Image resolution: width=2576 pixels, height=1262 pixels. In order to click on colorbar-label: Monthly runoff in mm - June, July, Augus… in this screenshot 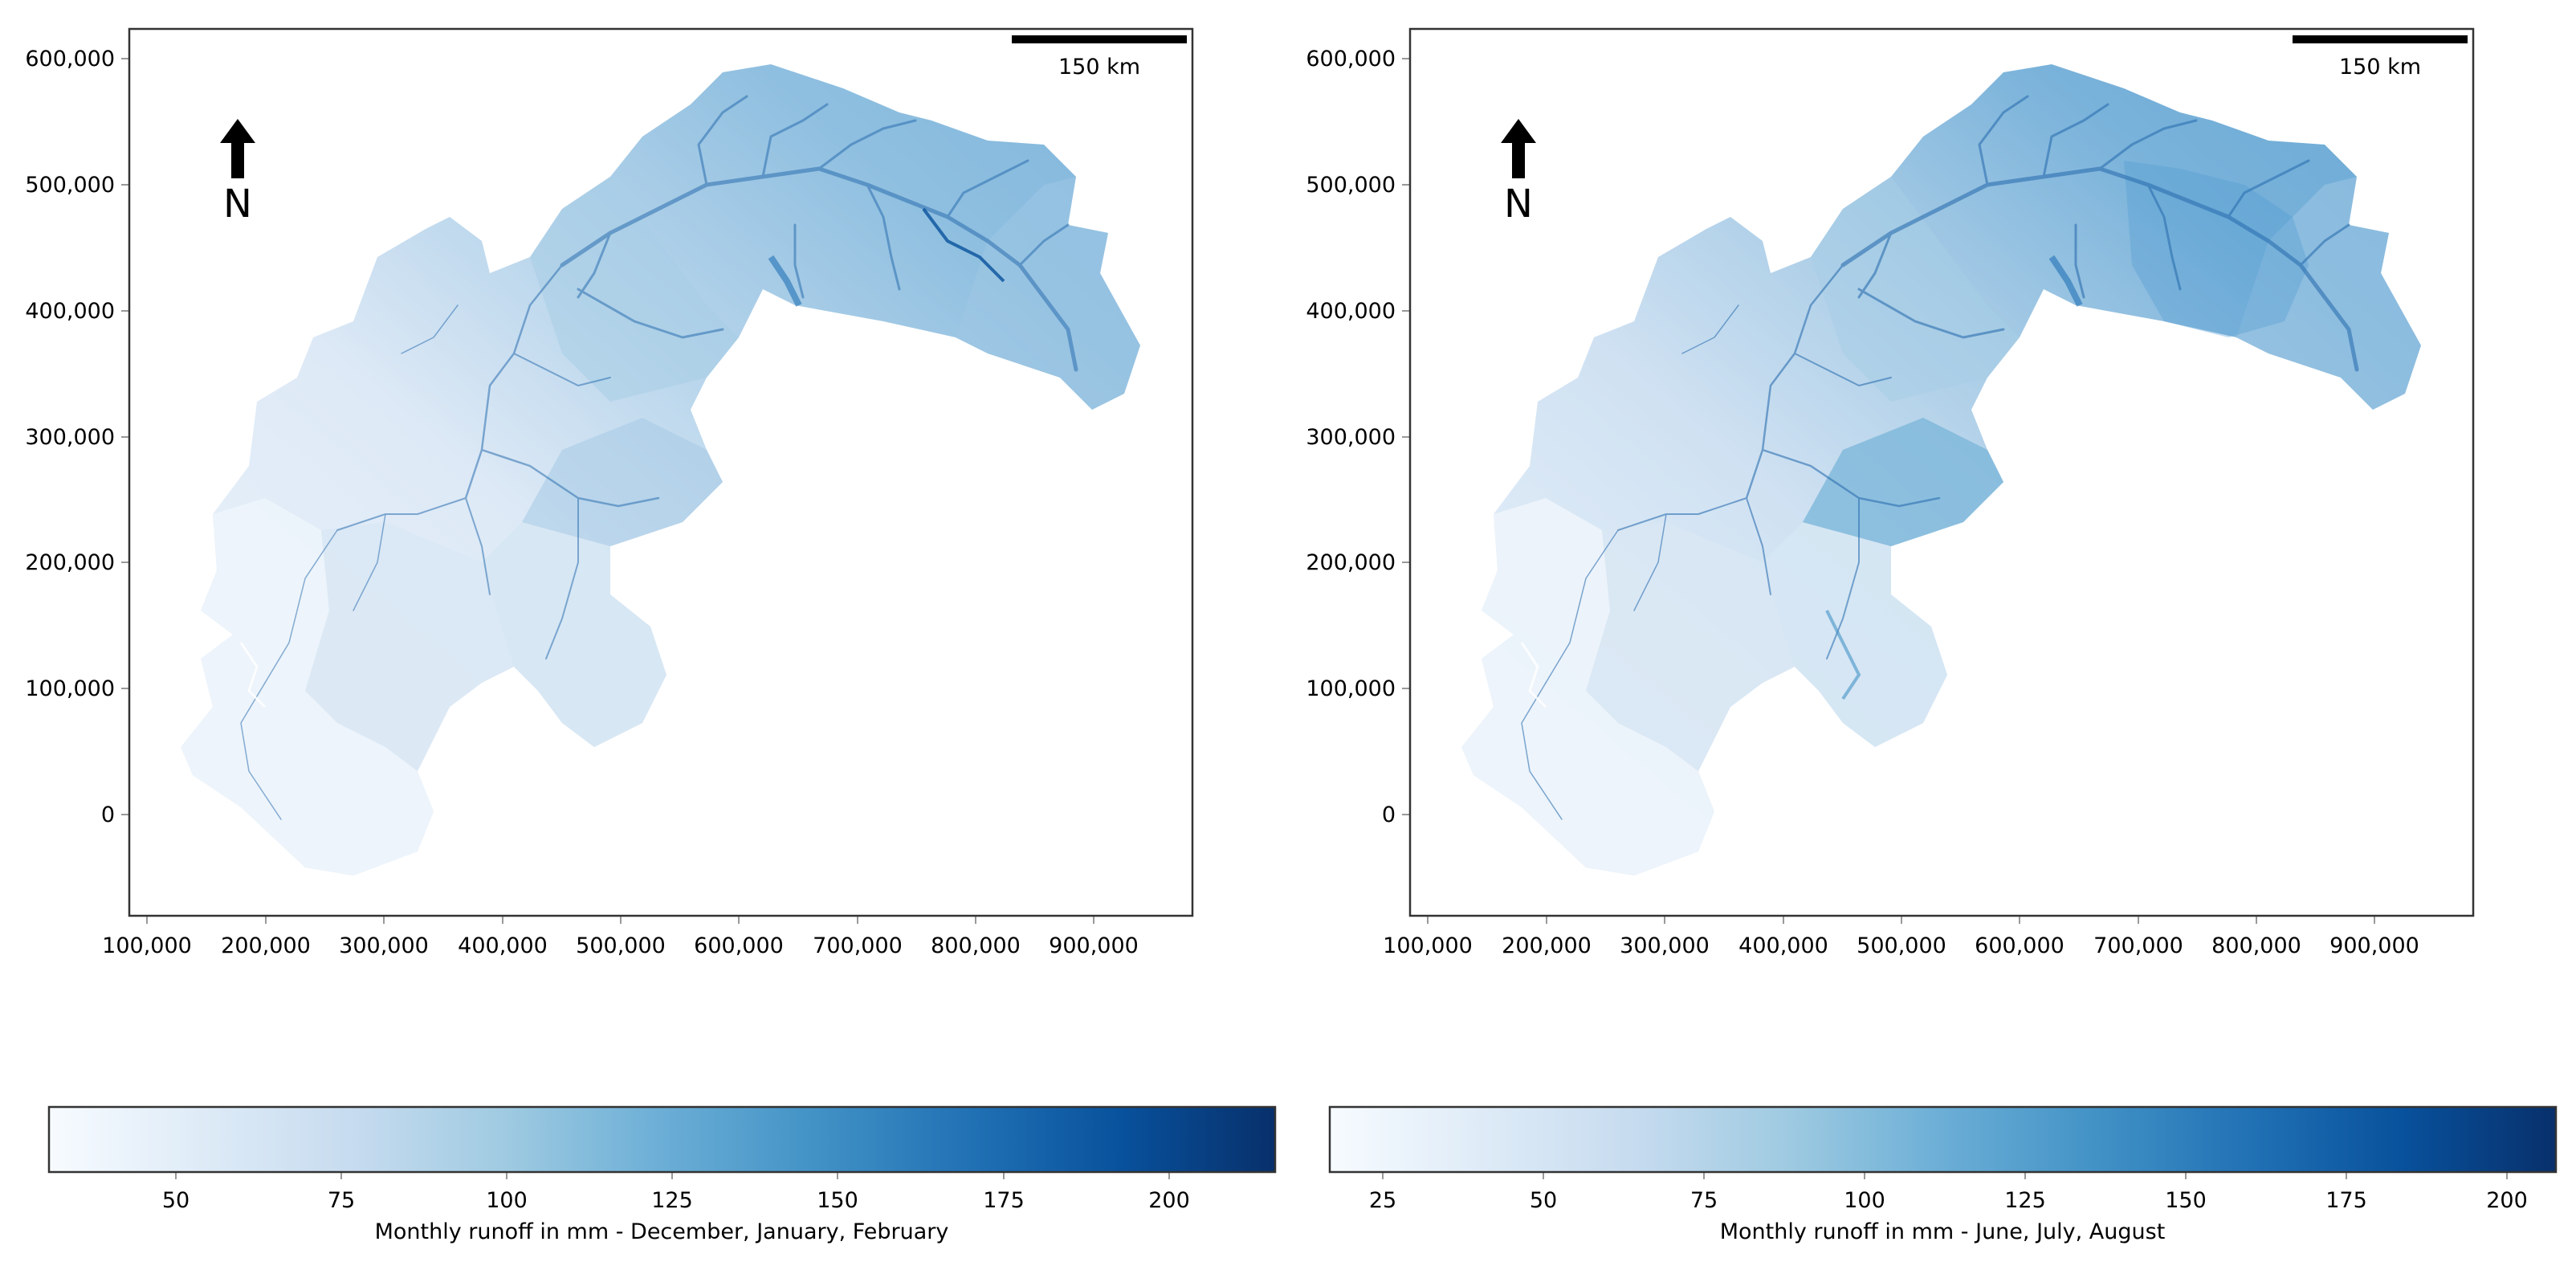, I will do `click(1943, 1231)`.